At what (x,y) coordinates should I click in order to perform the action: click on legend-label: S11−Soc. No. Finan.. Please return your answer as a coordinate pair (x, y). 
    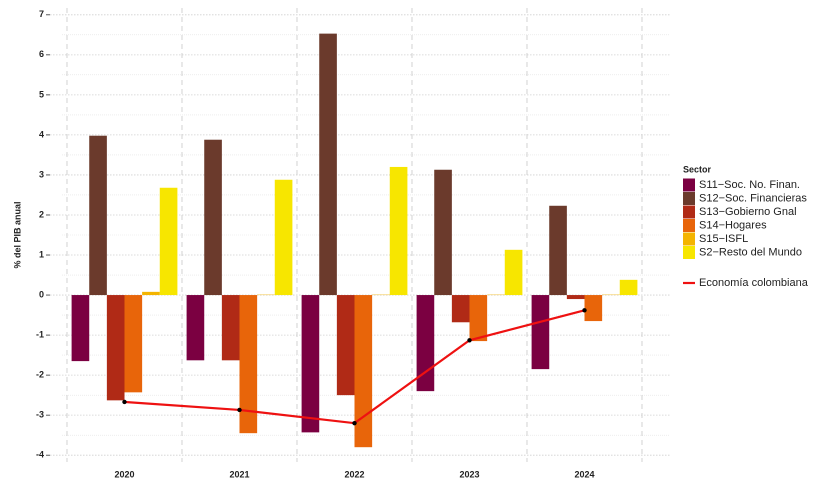
    Looking at the image, I should click on (749, 185).